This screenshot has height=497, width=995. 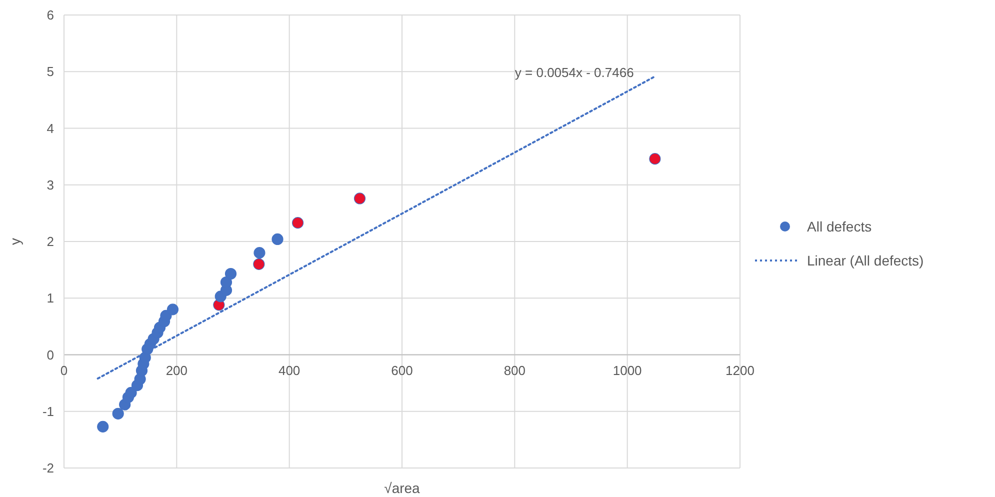 I want to click on legend-label: All defects, so click(x=839, y=226).